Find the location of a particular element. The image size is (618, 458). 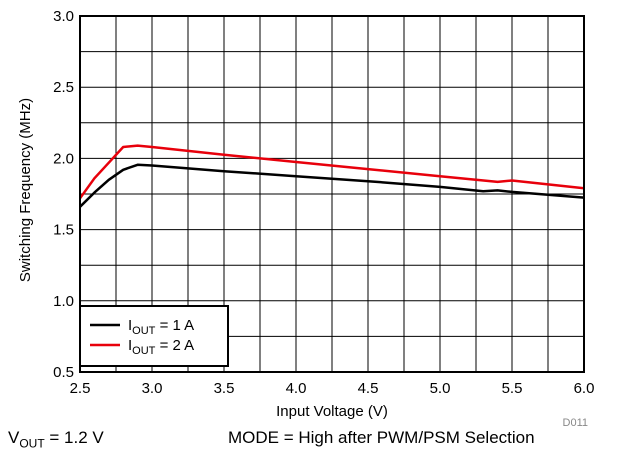

y-tick-label: 2.5 is located at coordinates (63, 87).